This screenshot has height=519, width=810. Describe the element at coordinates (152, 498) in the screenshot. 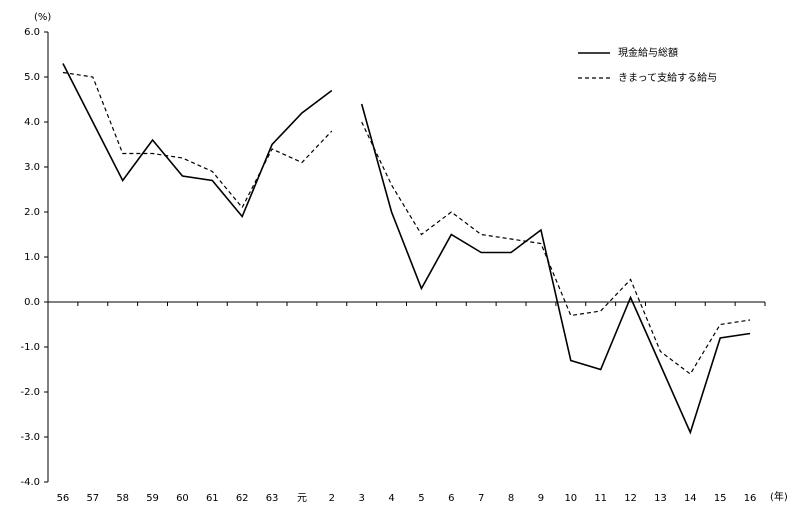

I see `x-tick-label: 59` at that location.